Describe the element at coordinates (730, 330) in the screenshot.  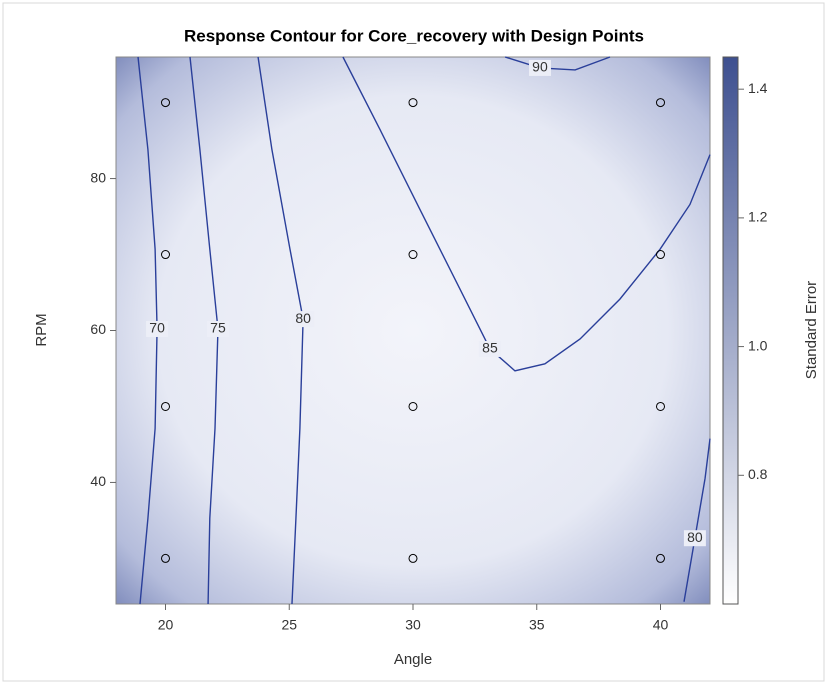
I see `colorbar` at that location.